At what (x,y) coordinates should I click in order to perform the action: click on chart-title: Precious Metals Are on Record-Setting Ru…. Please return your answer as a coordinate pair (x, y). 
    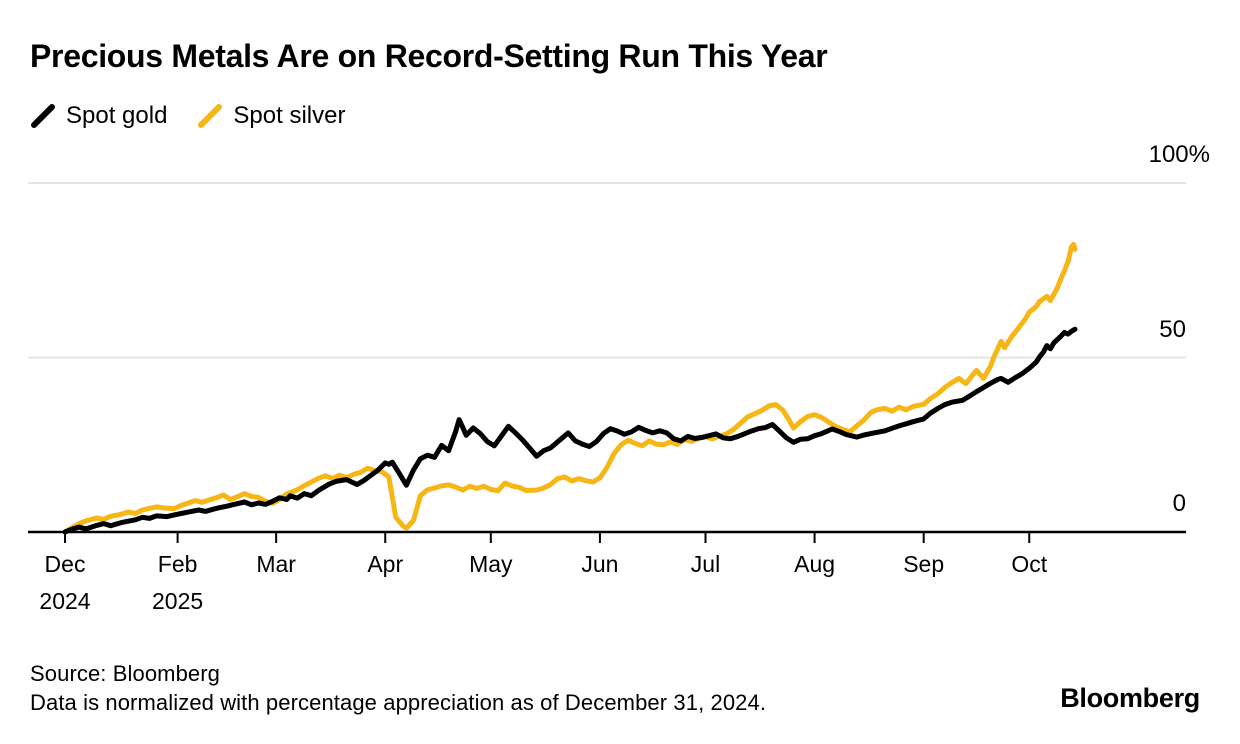
    Looking at the image, I should click on (429, 56).